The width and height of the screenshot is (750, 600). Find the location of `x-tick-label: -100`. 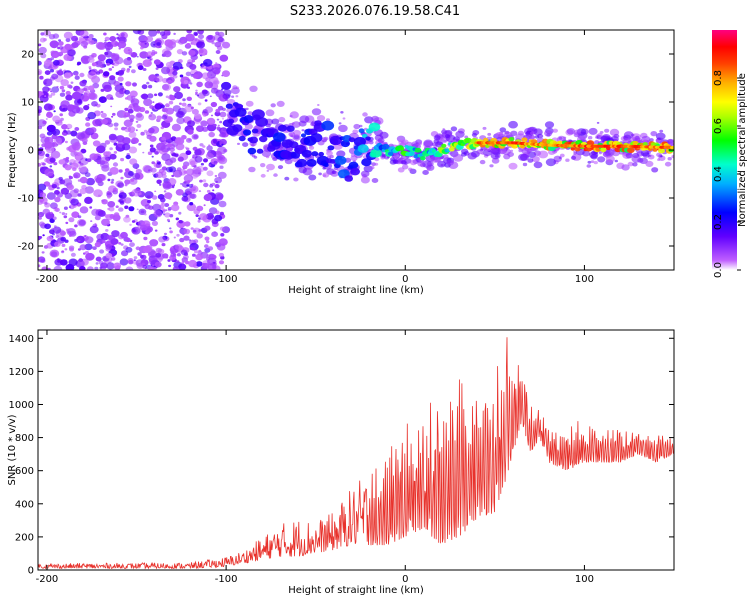

x-tick-label: -100 is located at coordinates (226, 579).